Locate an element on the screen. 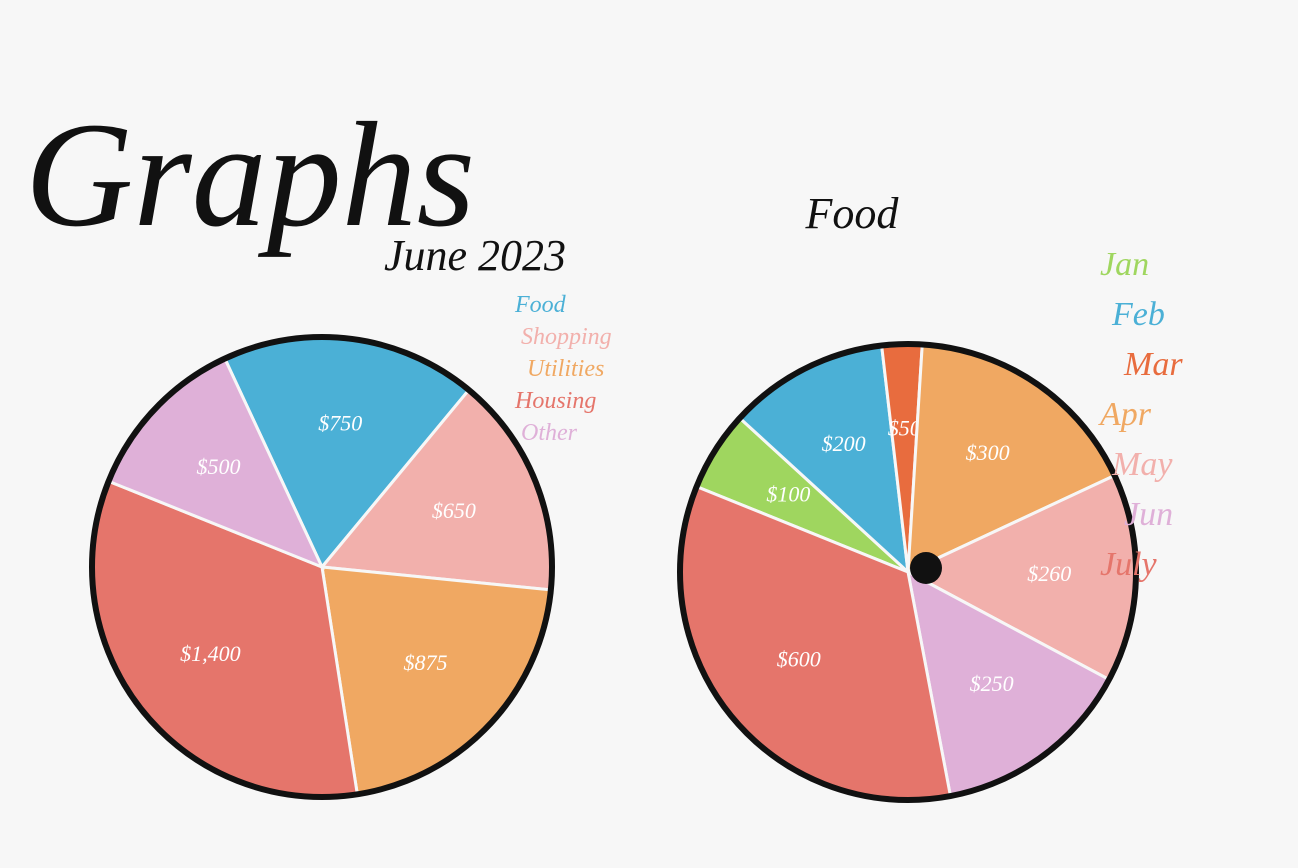 The height and width of the screenshot is (868, 1298). legend-label: Jan is located at coordinates (1124, 264).